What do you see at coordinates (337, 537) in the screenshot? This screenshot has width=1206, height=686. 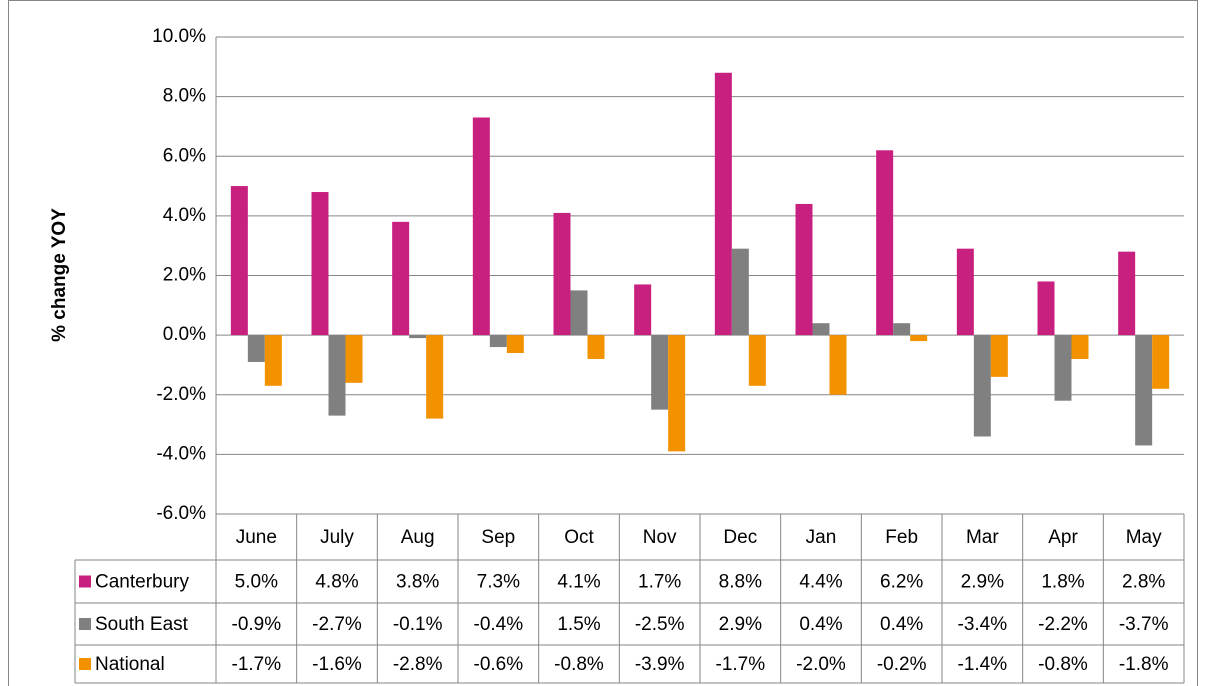 I see `x-tick-label: July` at bounding box center [337, 537].